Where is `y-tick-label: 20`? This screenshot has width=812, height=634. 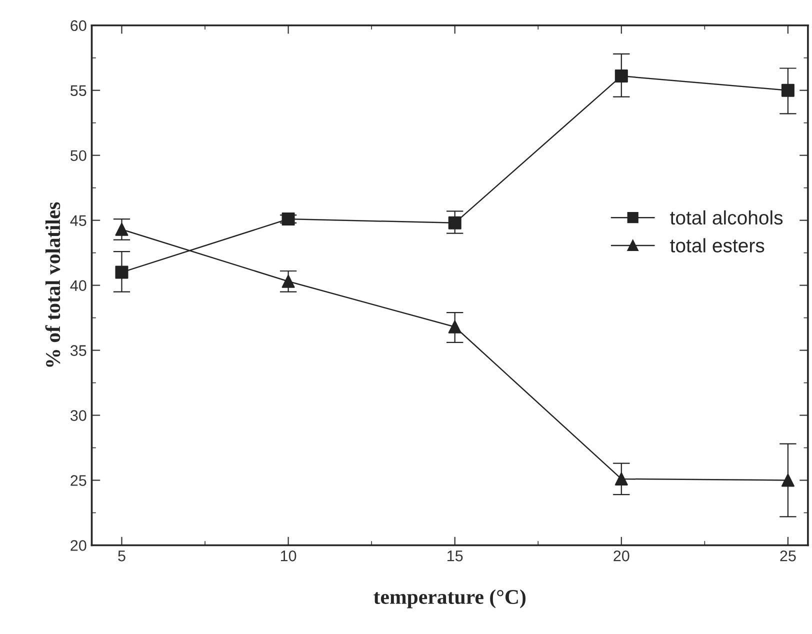
y-tick-label: 20 is located at coordinates (78, 545).